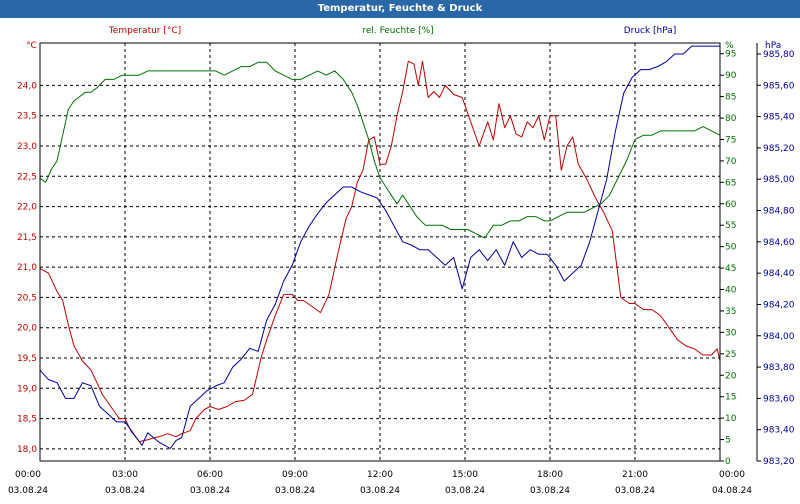 This screenshot has height=504, width=800. Describe the element at coordinates (779, 462) in the screenshot. I see `pressure-tick-label: 983,20` at that location.